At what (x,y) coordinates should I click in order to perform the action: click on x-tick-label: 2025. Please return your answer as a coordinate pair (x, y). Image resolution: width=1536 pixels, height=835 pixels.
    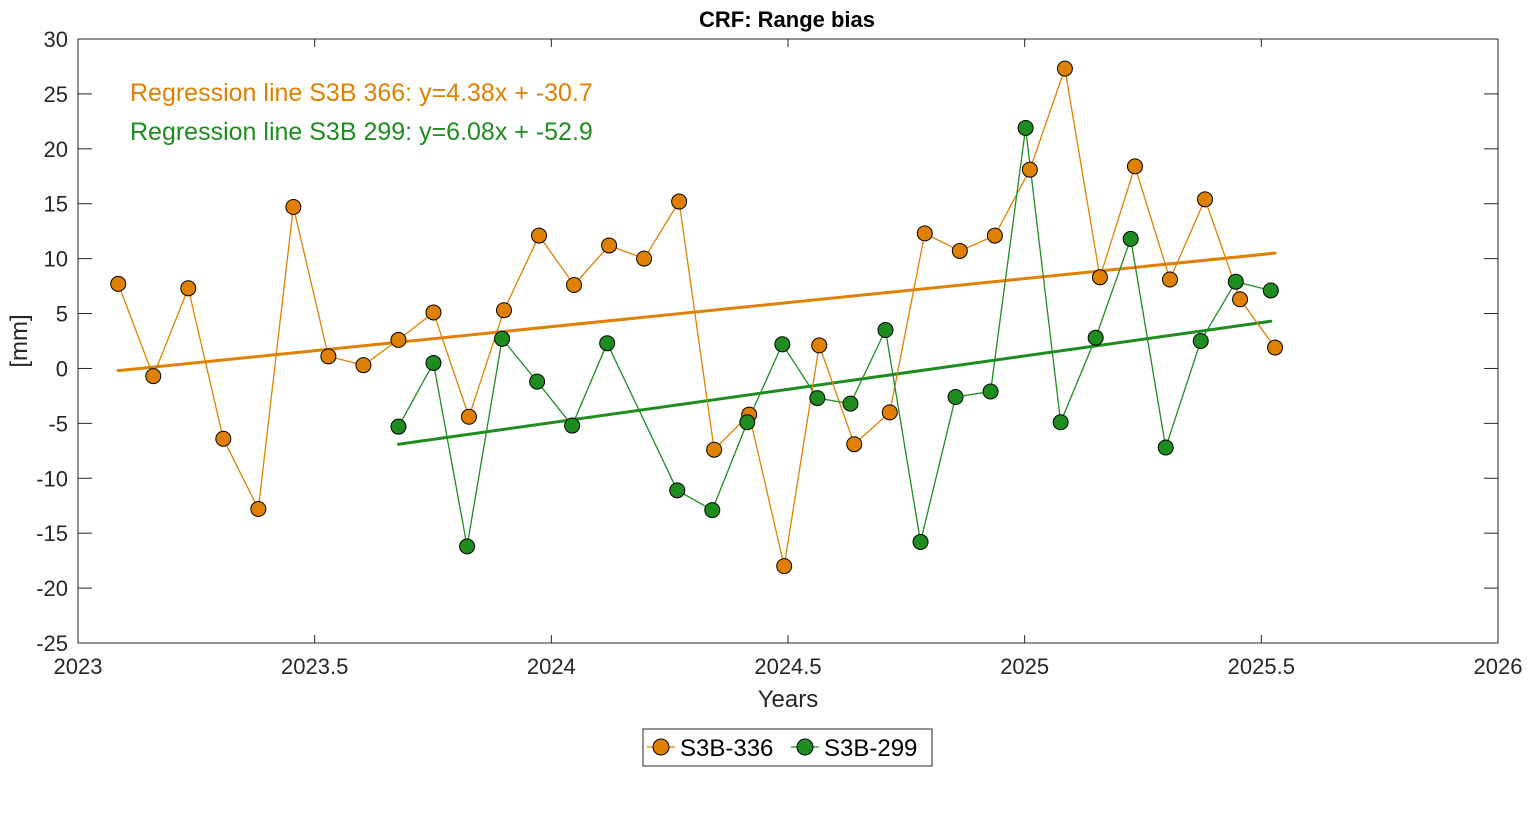
    Looking at the image, I should click on (1024, 666).